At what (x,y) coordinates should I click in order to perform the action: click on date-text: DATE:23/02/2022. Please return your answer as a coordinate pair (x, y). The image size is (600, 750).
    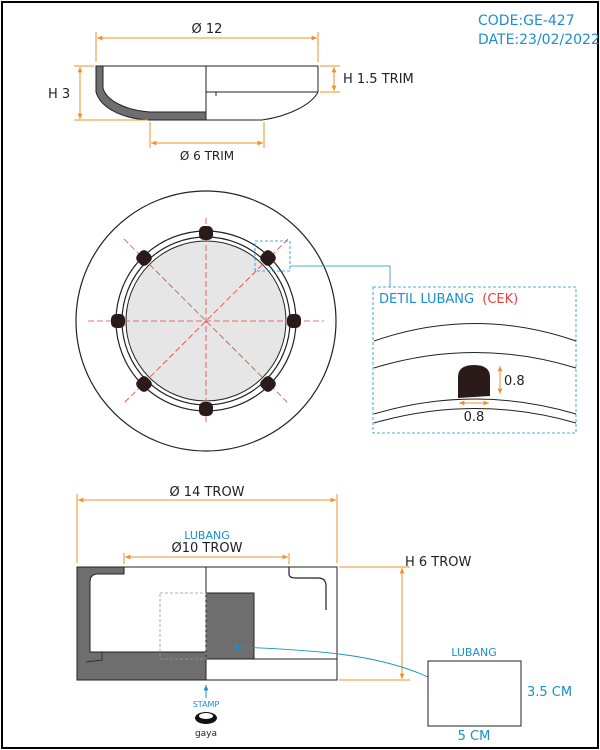
    Looking at the image, I should click on (539, 40).